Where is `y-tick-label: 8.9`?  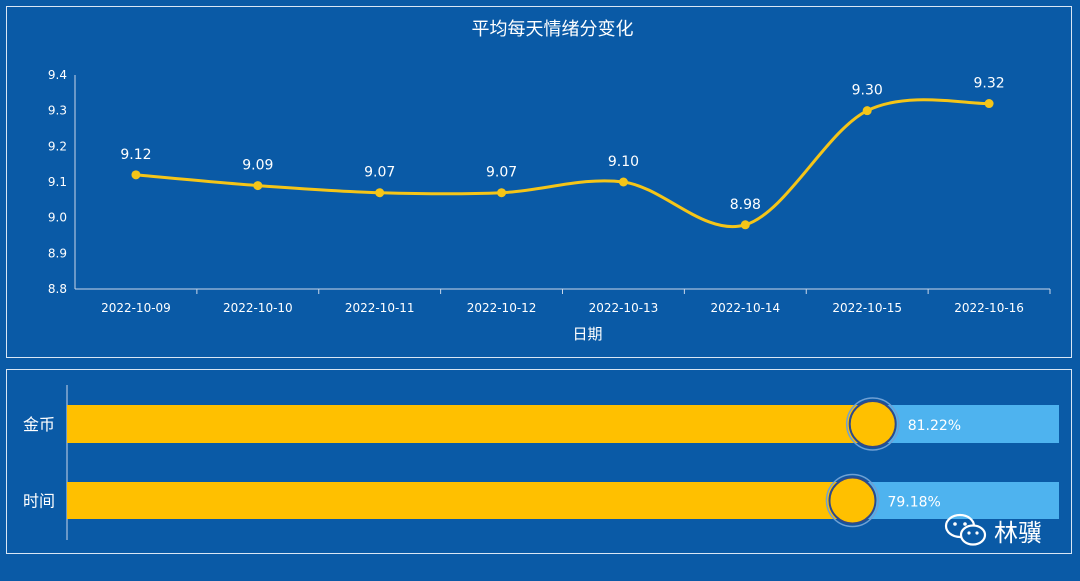 y-tick-label: 8.9 is located at coordinates (57, 253).